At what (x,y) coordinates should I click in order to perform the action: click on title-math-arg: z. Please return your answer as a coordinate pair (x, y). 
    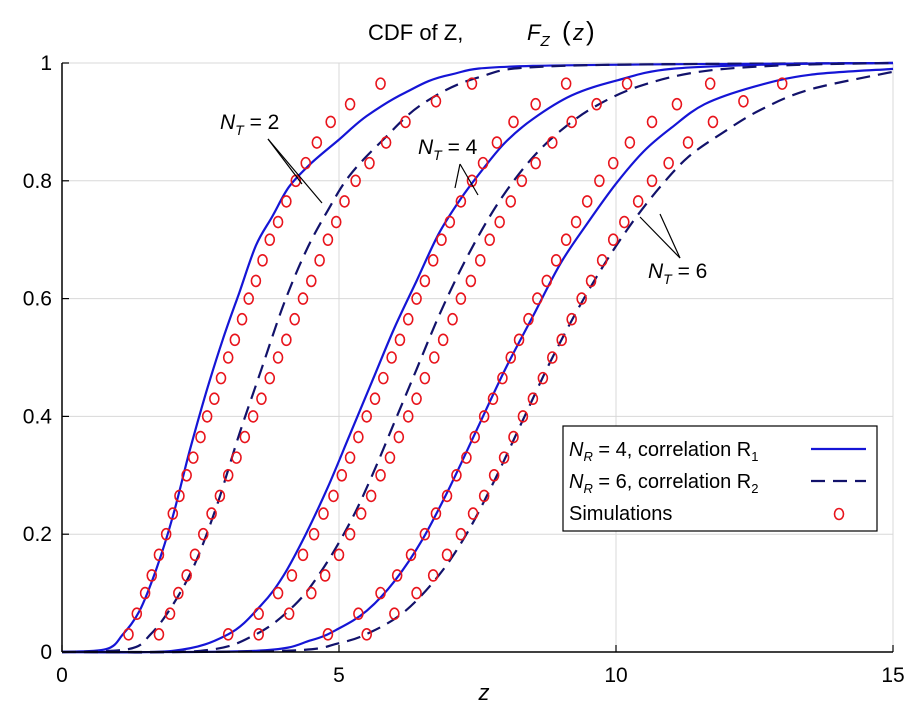
    Looking at the image, I should click on (578, 32).